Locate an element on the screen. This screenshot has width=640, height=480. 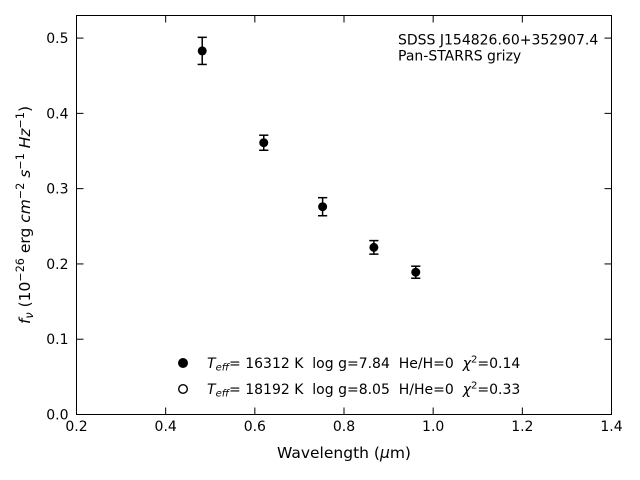
open-circle-icon is located at coordinates (182, 389).